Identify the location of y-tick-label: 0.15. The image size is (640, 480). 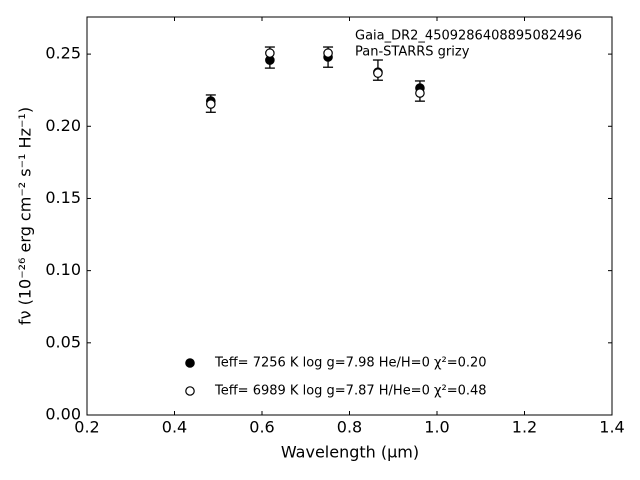
(63, 197).